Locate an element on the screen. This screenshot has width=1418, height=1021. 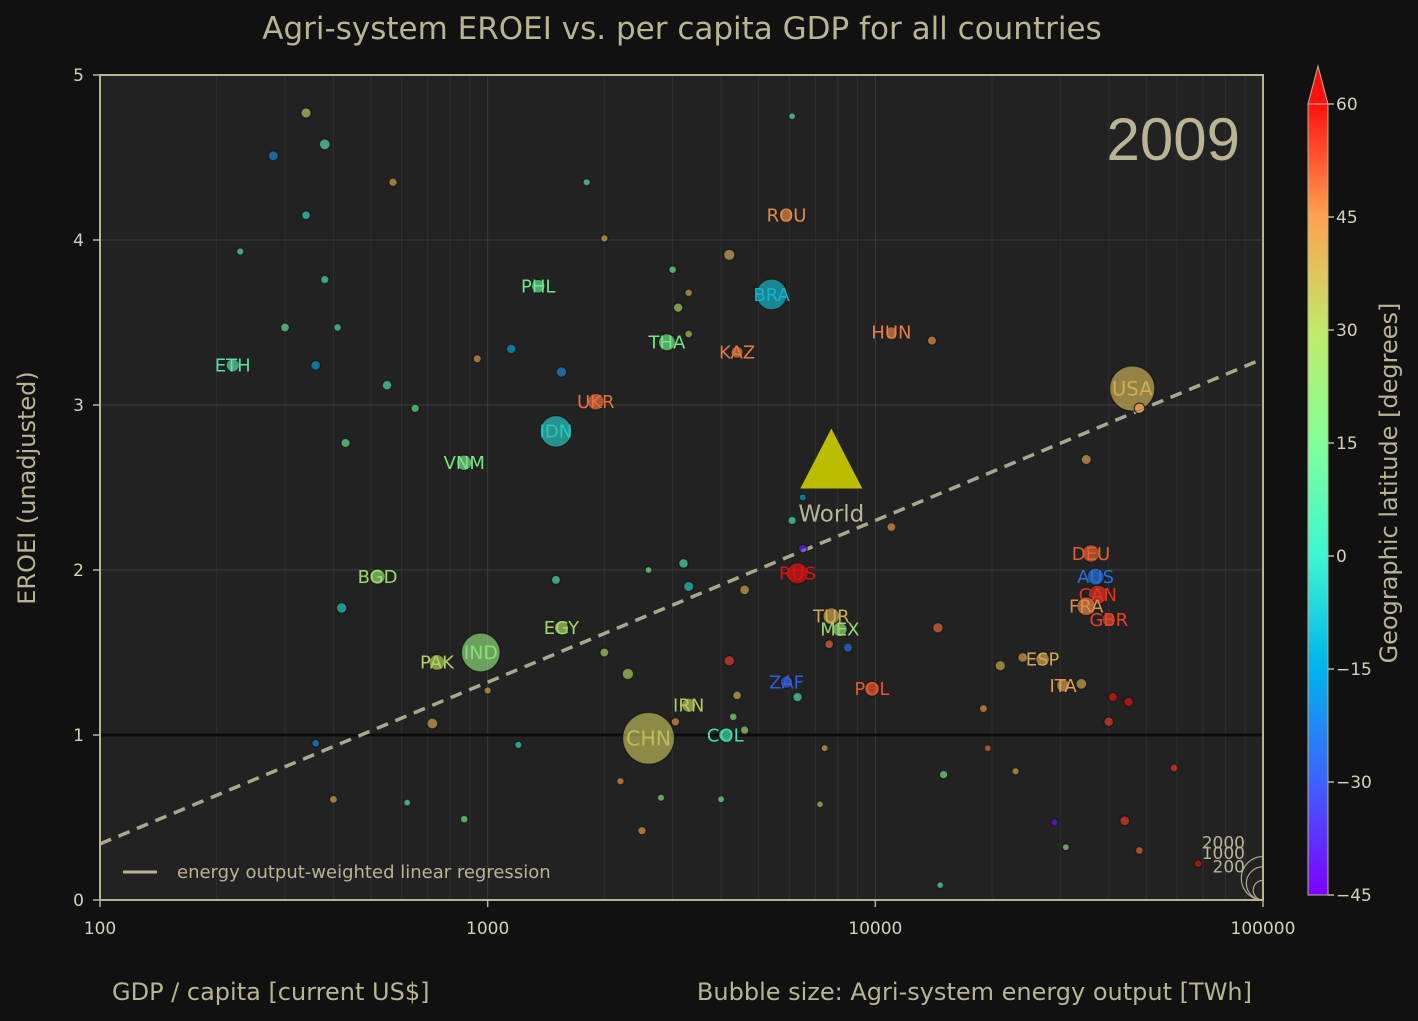
bubble-egy is located at coordinates (561, 628).